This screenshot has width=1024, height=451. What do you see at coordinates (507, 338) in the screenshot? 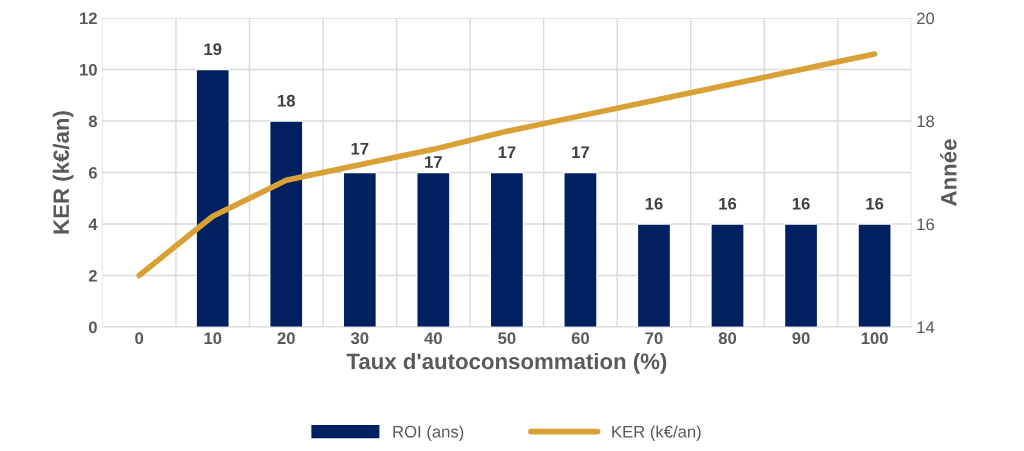
I see `x-tick-label: 50` at bounding box center [507, 338].